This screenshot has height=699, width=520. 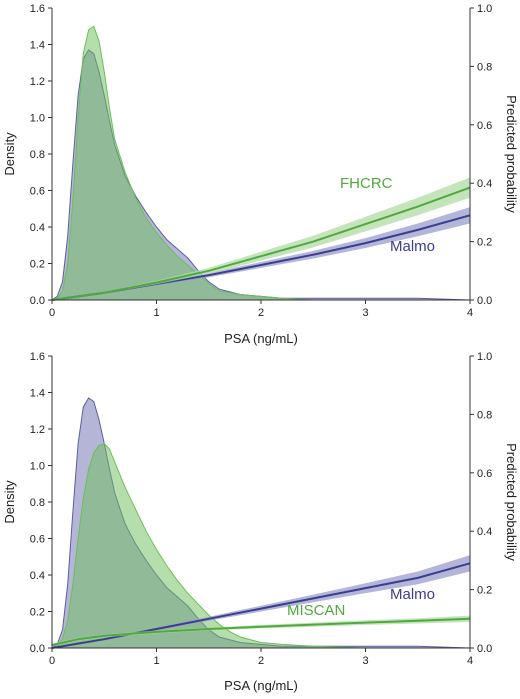 I want to click on bottom-miscan-label: MISCAN, so click(x=316, y=610).